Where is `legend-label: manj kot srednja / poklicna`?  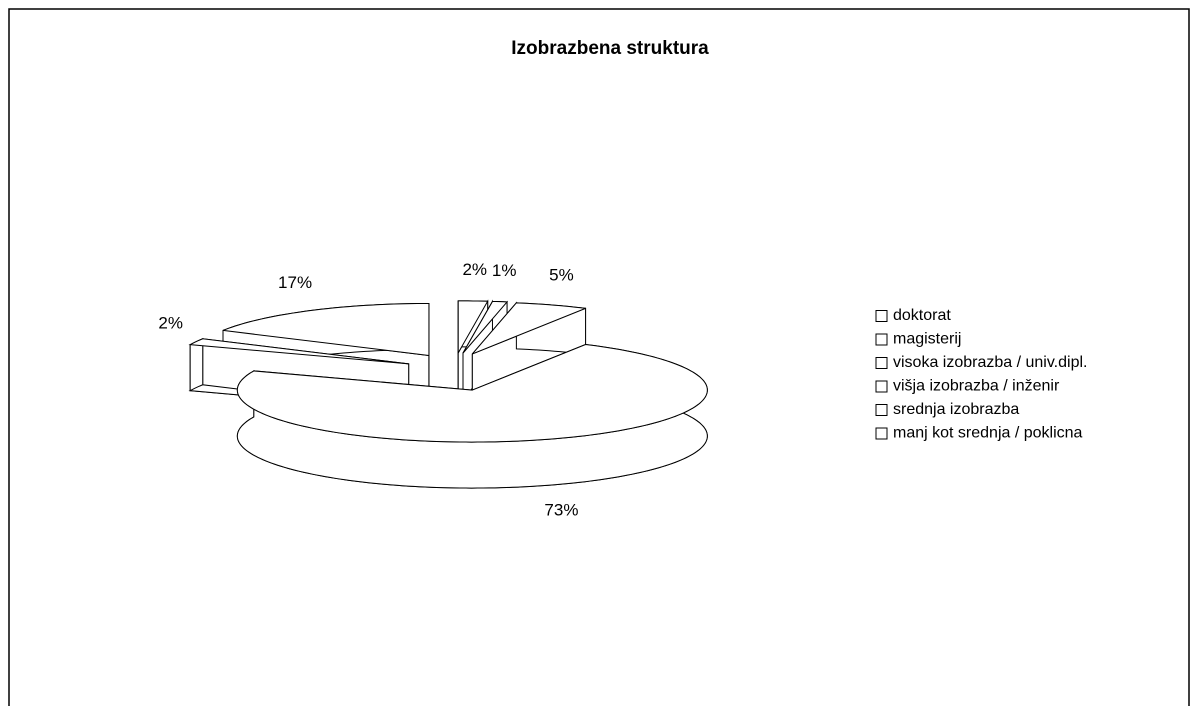 legend-label: manj kot srednja / poklicna is located at coordinates (988, 433).